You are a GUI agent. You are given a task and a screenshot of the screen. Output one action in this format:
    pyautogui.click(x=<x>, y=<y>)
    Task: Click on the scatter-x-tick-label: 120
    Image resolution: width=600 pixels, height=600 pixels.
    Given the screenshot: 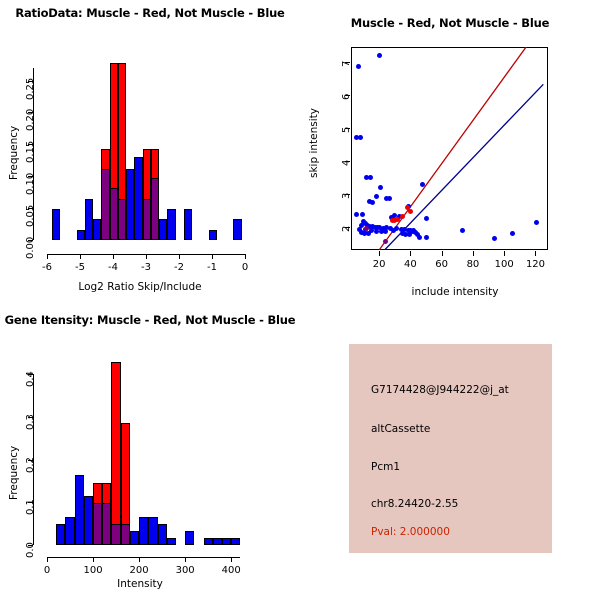 What is the action you would take?
    pyautogui.click(x=535, y=264)
    